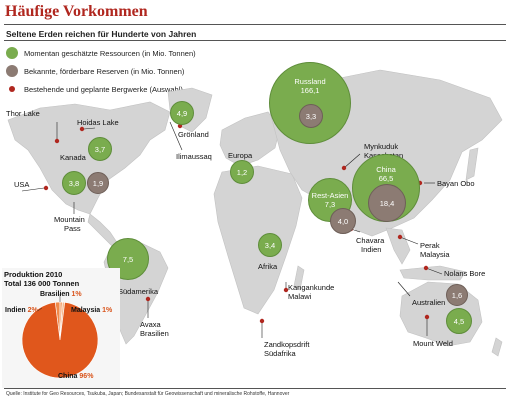 The height and width of the screenshot is (403, 510). I want to click on label-suedamerika: Südamerika, so click(138, 291).